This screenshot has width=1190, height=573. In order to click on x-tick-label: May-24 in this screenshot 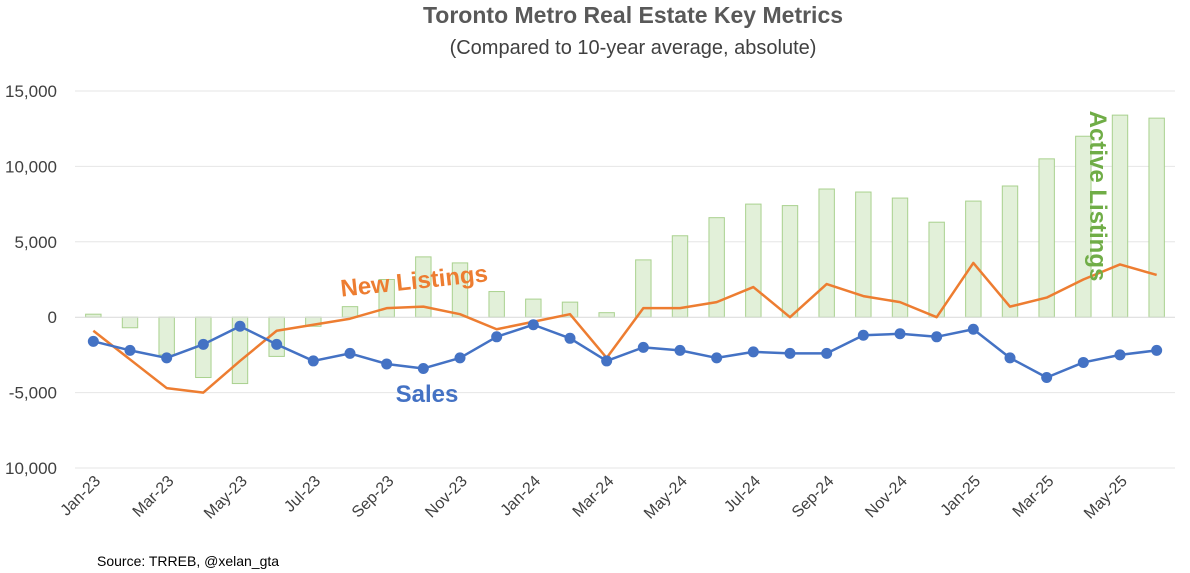, I will do `click(666, 498)`.